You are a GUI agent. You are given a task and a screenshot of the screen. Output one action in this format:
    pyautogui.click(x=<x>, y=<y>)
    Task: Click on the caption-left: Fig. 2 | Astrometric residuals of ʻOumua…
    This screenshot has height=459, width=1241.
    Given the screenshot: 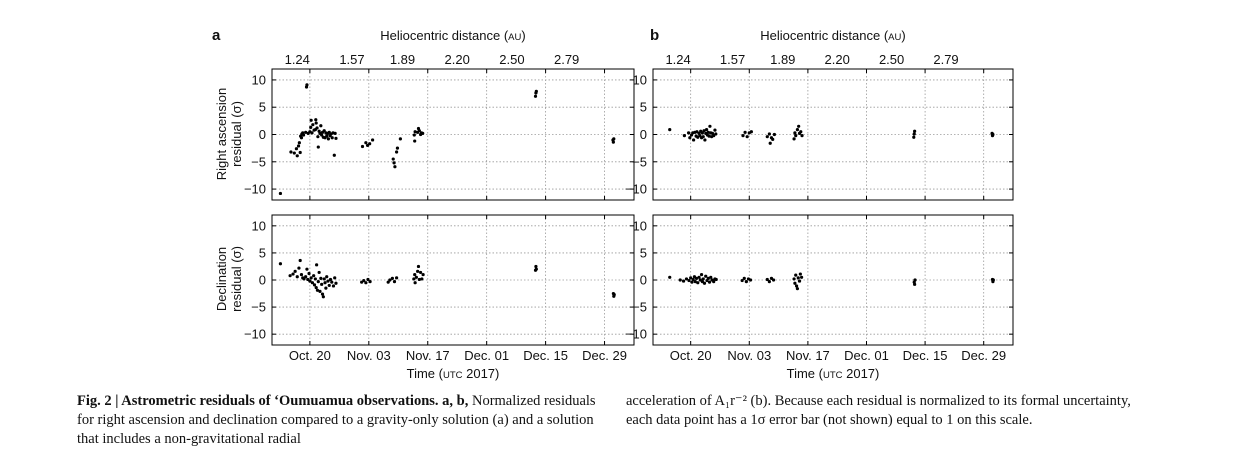 What is the action you would take?
    pyautogui.click(x=339, y=420)
    